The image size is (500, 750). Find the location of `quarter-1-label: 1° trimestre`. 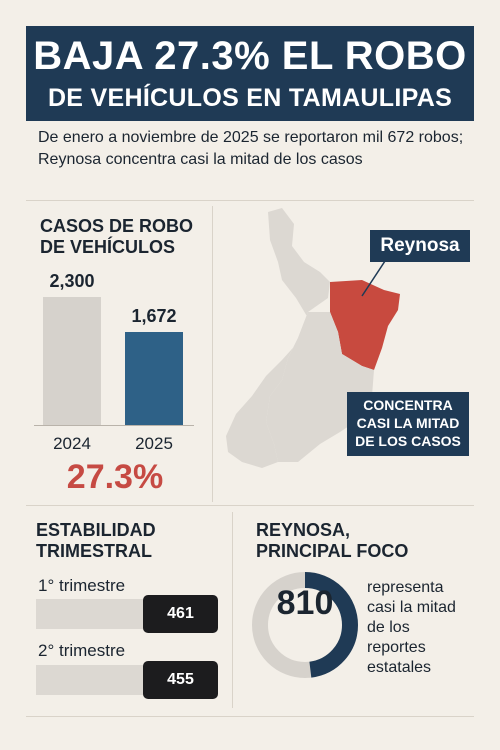

quarter-1-label: 1° trimestre is located at coordinates (82, 585).